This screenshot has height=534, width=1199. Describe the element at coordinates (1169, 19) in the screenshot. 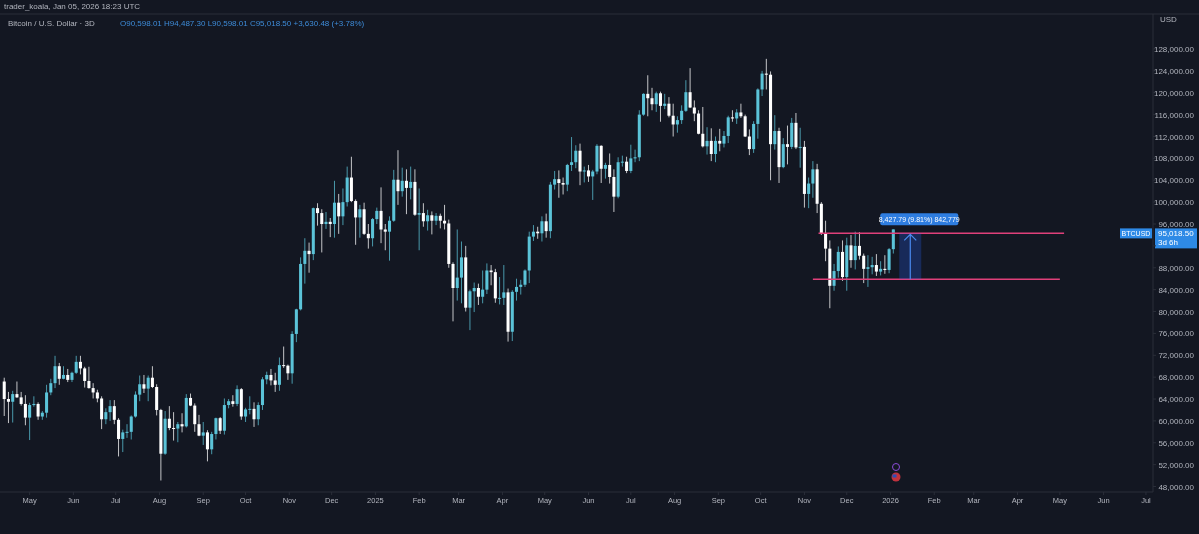

I see `y-axis-title: USD` at that location.